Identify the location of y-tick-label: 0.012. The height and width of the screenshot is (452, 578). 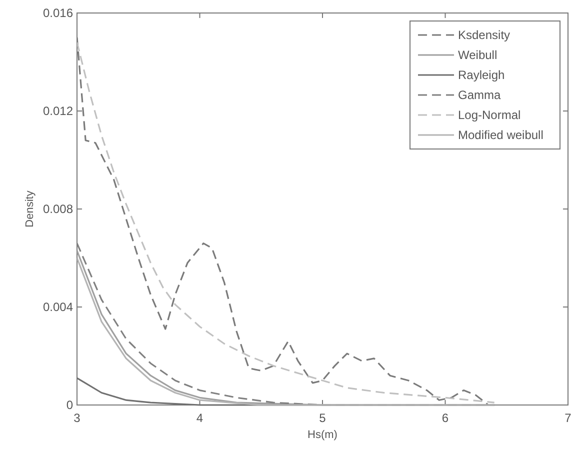
(58, 111).